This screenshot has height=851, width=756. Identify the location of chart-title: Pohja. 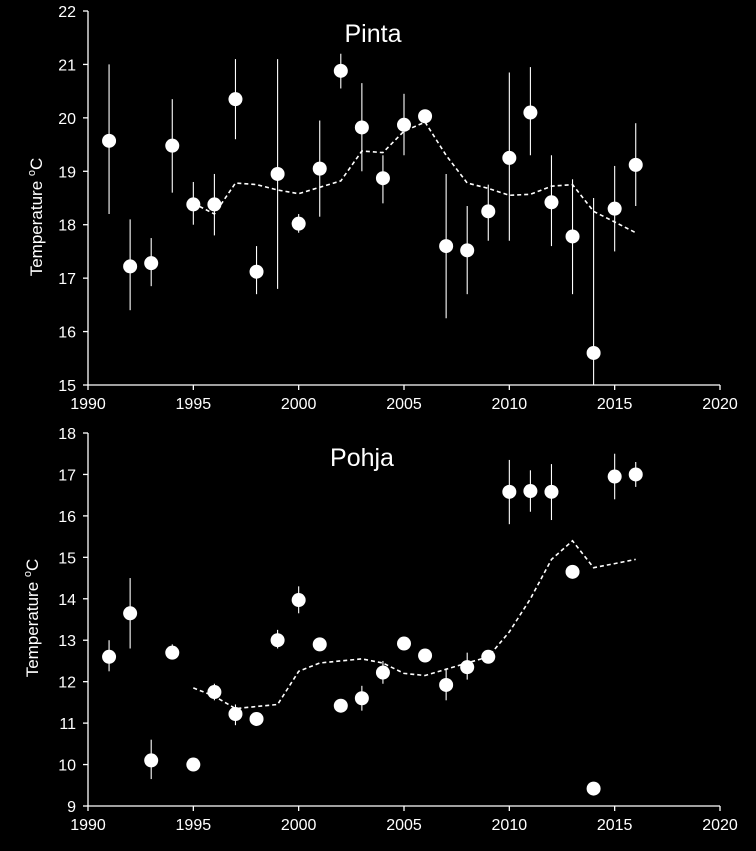
(362, 458).